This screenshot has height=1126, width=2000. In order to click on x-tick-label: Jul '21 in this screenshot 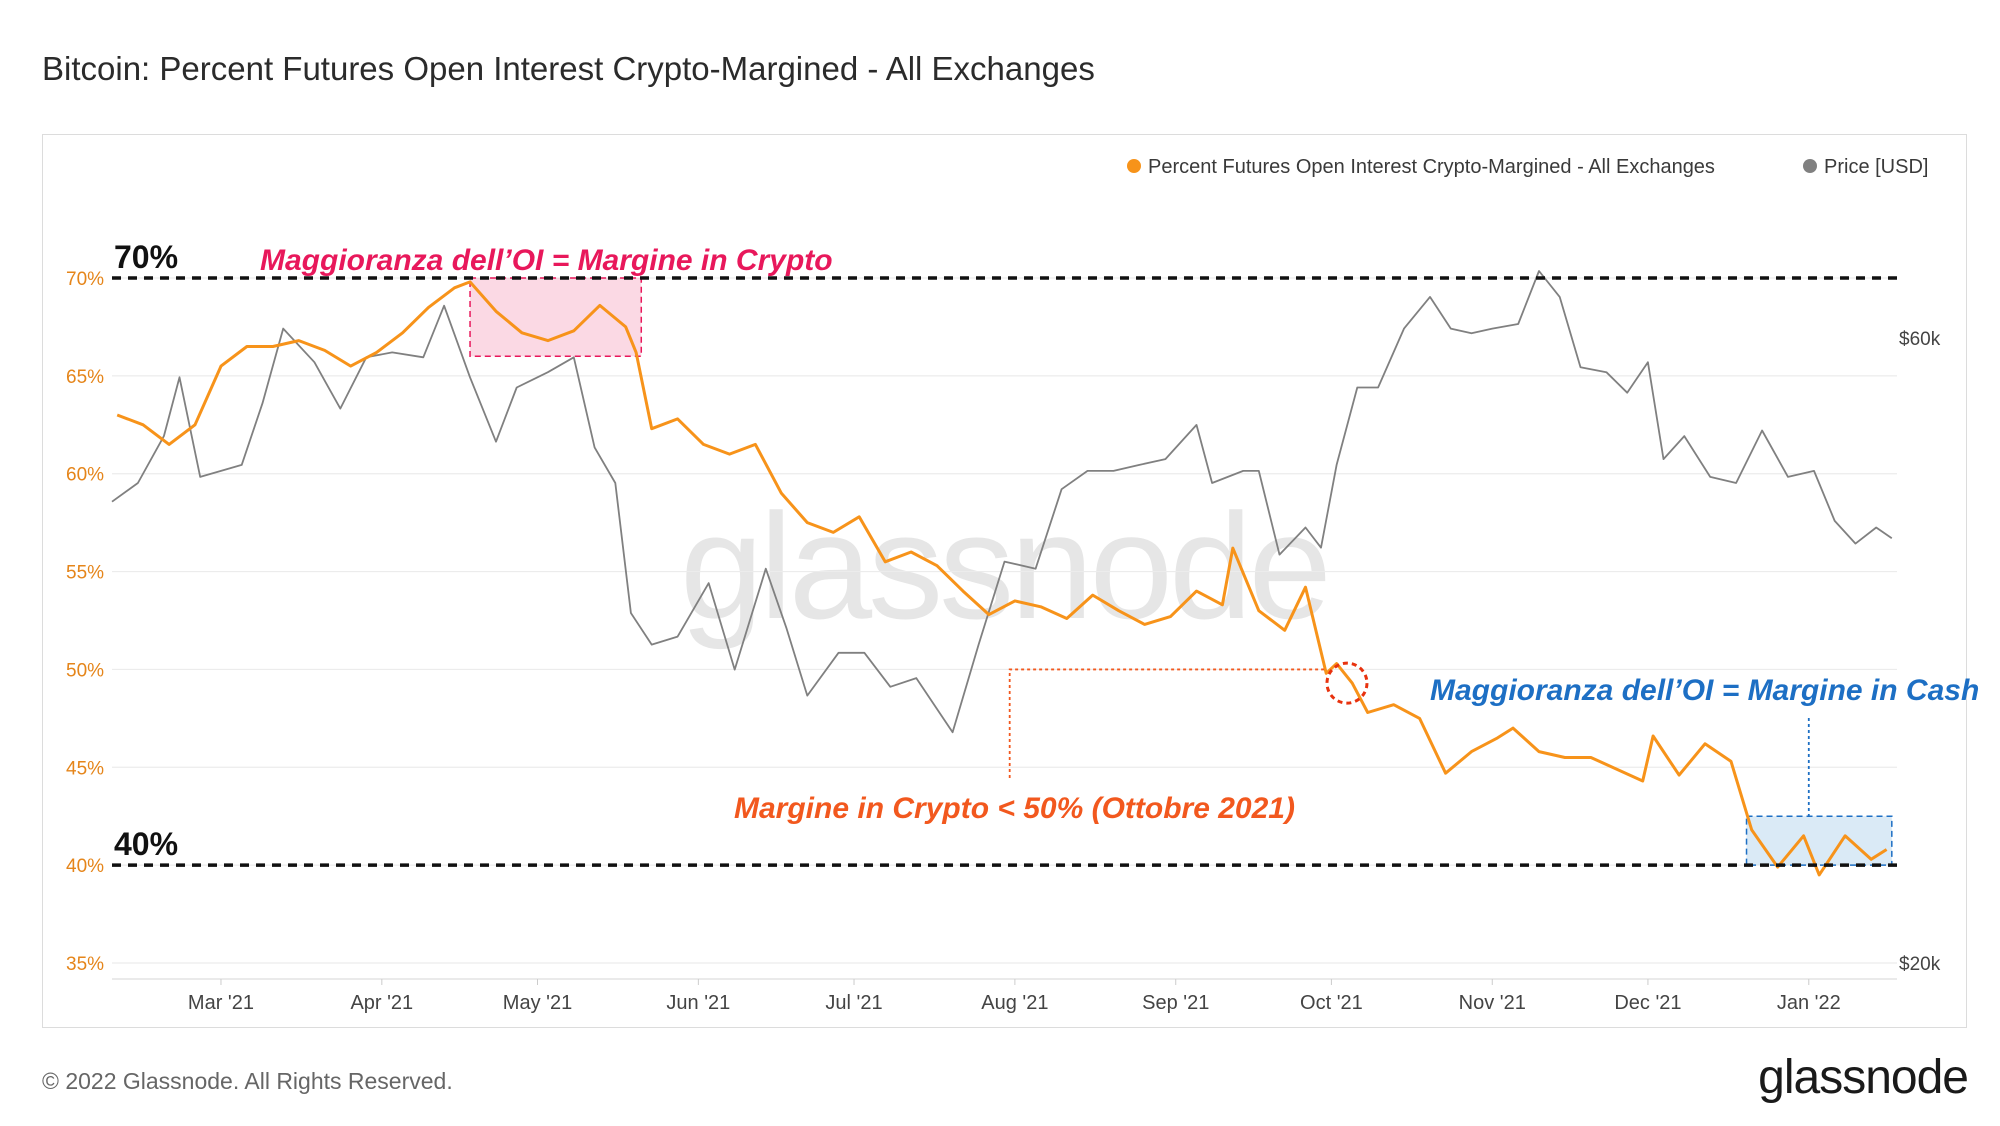, I will do `click(853, 1003)`.